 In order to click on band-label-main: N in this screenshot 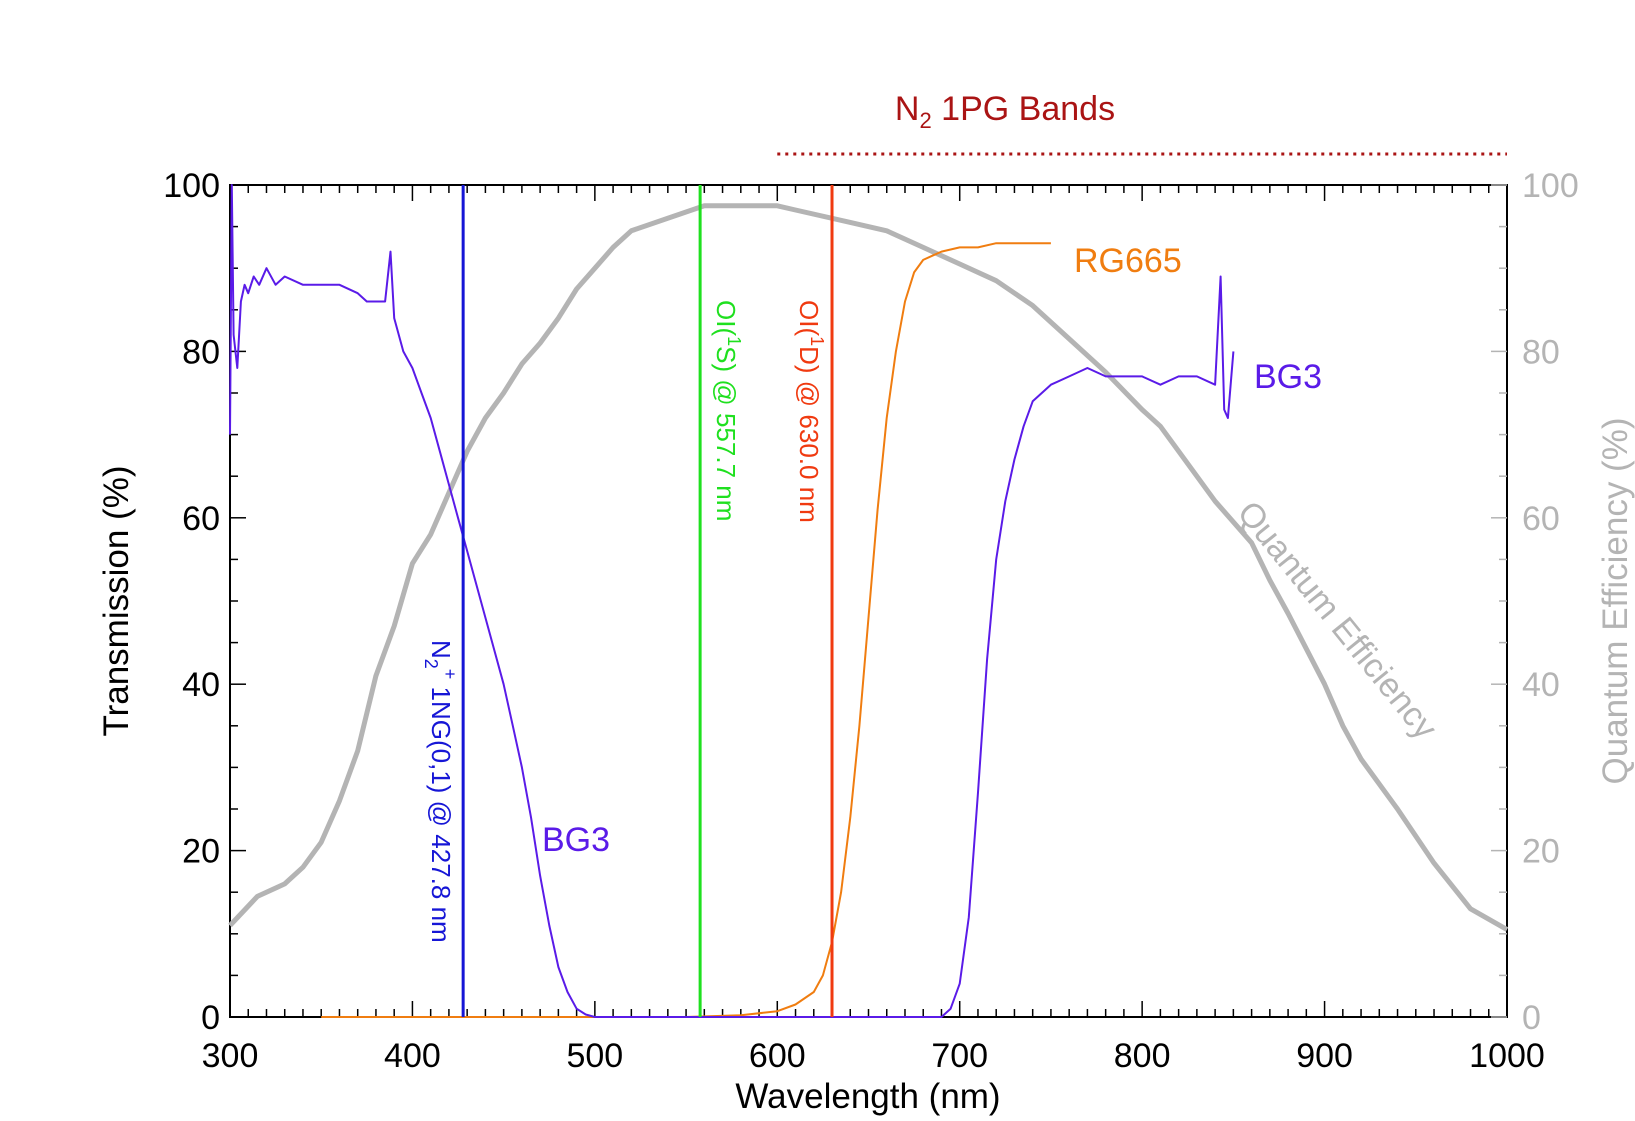, I will do `click(907, 109)`.